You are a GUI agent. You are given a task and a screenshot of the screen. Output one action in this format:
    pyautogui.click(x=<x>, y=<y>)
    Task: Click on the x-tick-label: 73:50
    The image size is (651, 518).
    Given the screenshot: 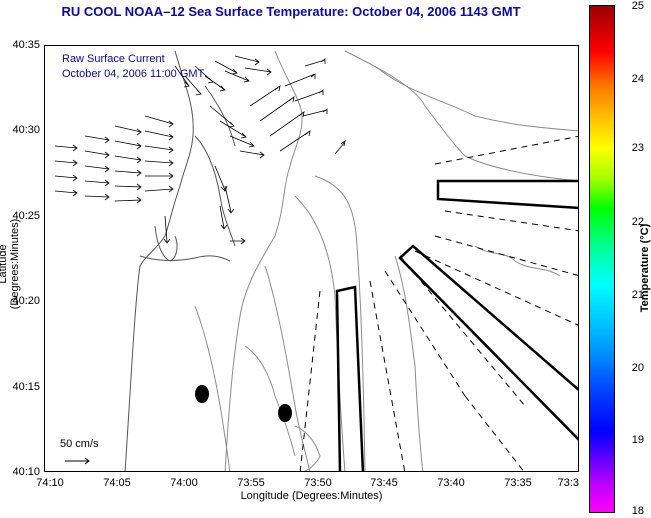 What is the action you would take?
    pyautogui.click(x=318, y=483)
    